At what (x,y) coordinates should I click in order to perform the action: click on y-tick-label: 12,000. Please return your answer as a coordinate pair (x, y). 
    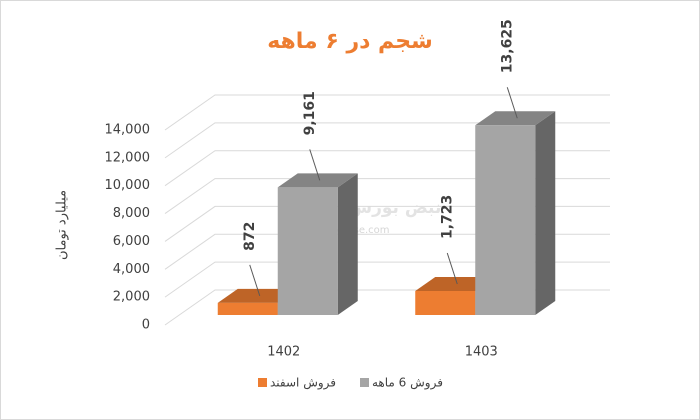
    Looking at the image, I should click on (128, 157).